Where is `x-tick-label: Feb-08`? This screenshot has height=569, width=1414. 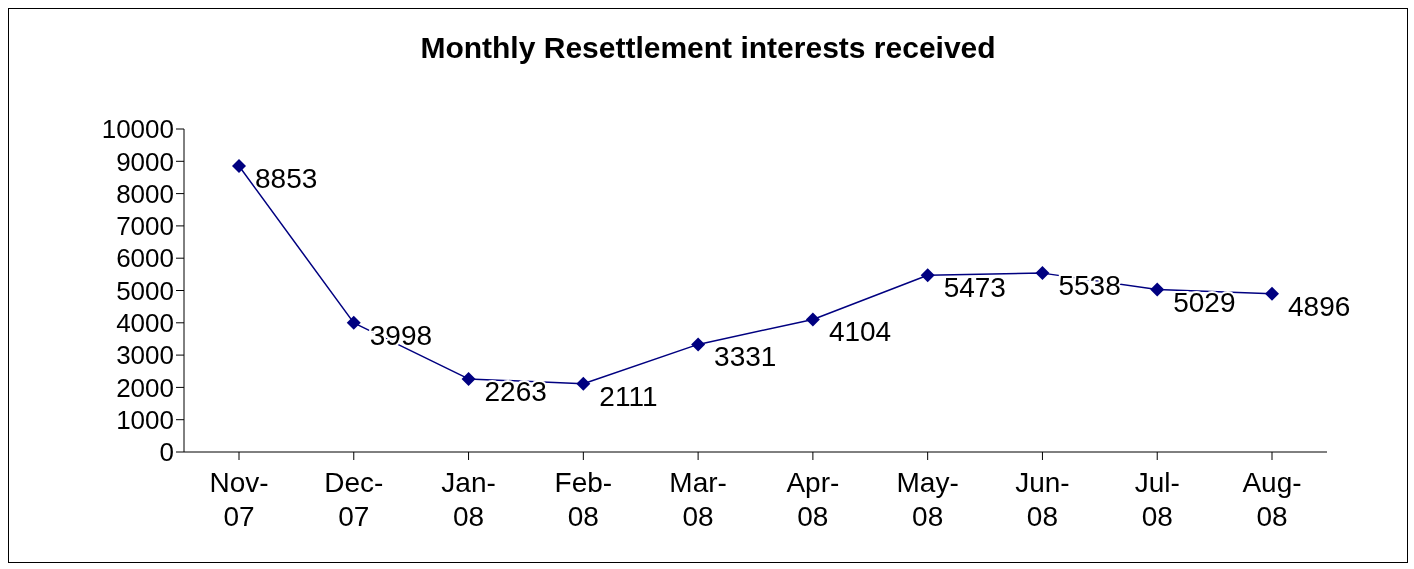
x-tick-label: Feb-08 is located at coordinates (583, 499).